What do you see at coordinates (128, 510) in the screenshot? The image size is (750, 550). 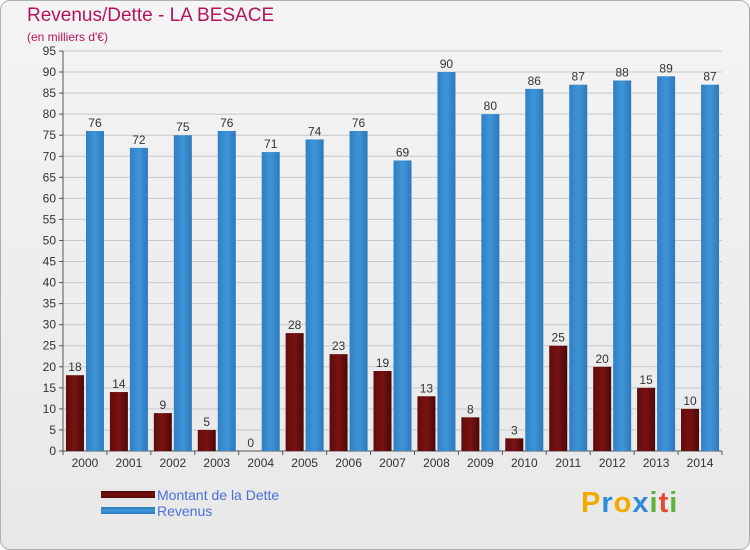 I see `legend-swatch-revenus` at bounding box center [128, 510].